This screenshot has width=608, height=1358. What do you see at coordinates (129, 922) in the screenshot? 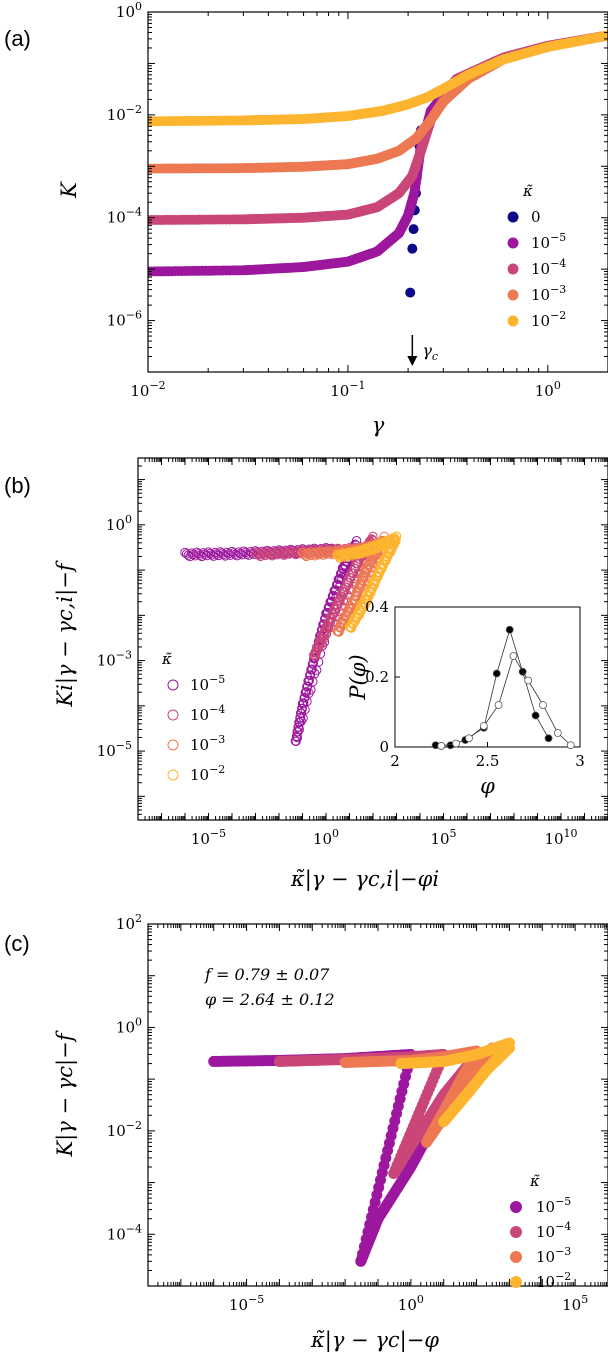
I see `y-tick-label: 10²` at bounding box center [129, 922].